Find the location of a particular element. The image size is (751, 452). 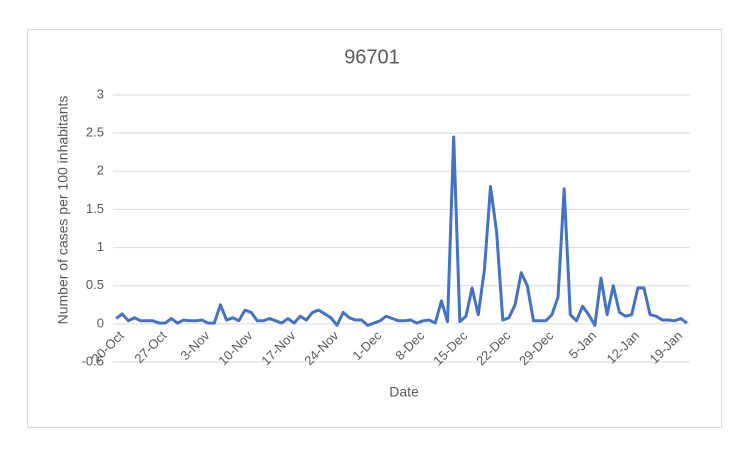

y-tick-label: -0.5 is located at coordinates (93, 360).